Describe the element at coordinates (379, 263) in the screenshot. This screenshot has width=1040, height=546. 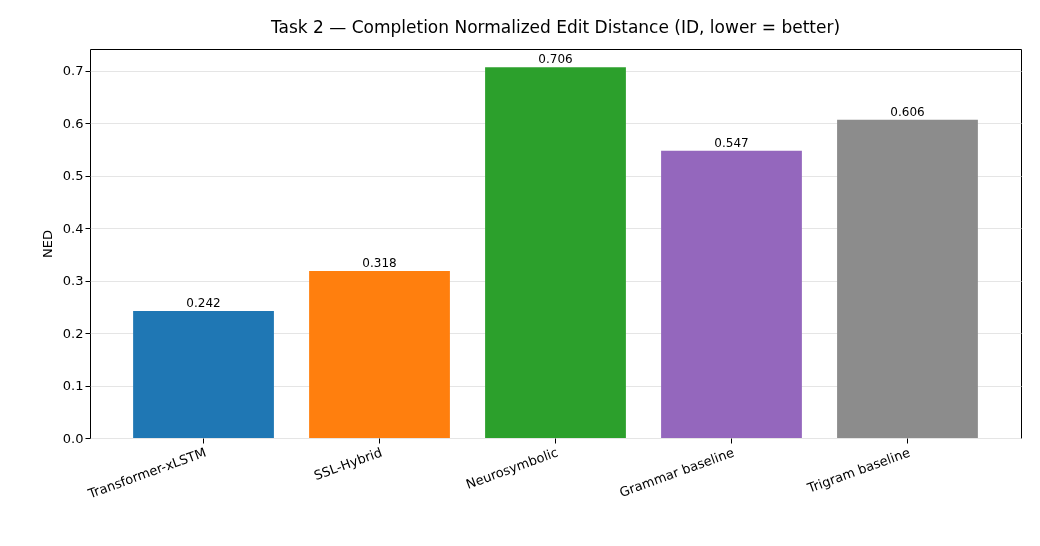
I see `data-label: 0.318` at that location.